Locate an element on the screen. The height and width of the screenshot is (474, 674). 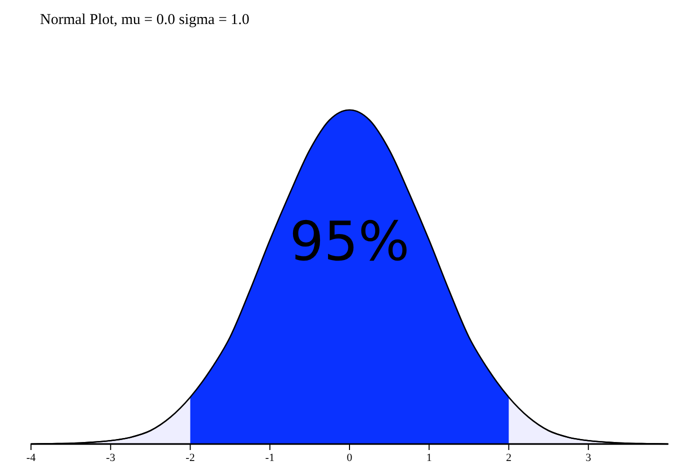
annotation: 95% is located at coordinates (349, 241).